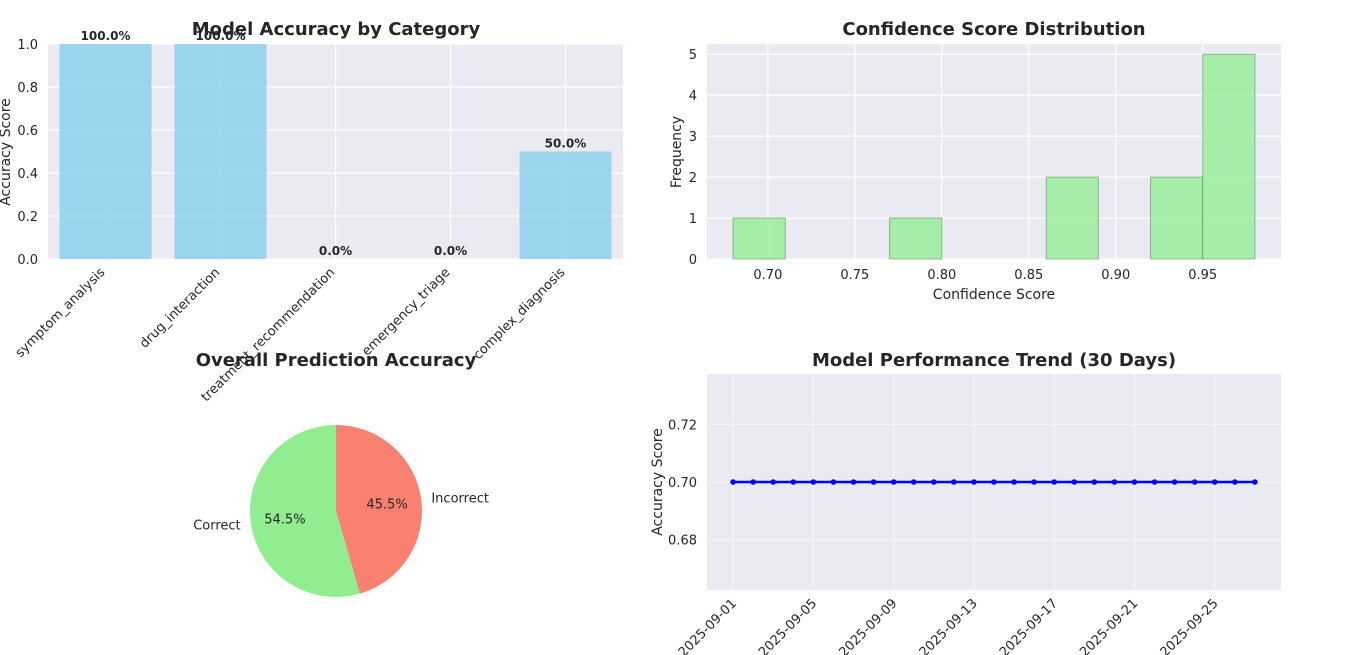 Image resolution: width=1366 pixels, height=655 pixels. I want to click on y-tick-labels: 0.0 0.2 0.4 0.6 0.8 1.0, so click(27, 153).